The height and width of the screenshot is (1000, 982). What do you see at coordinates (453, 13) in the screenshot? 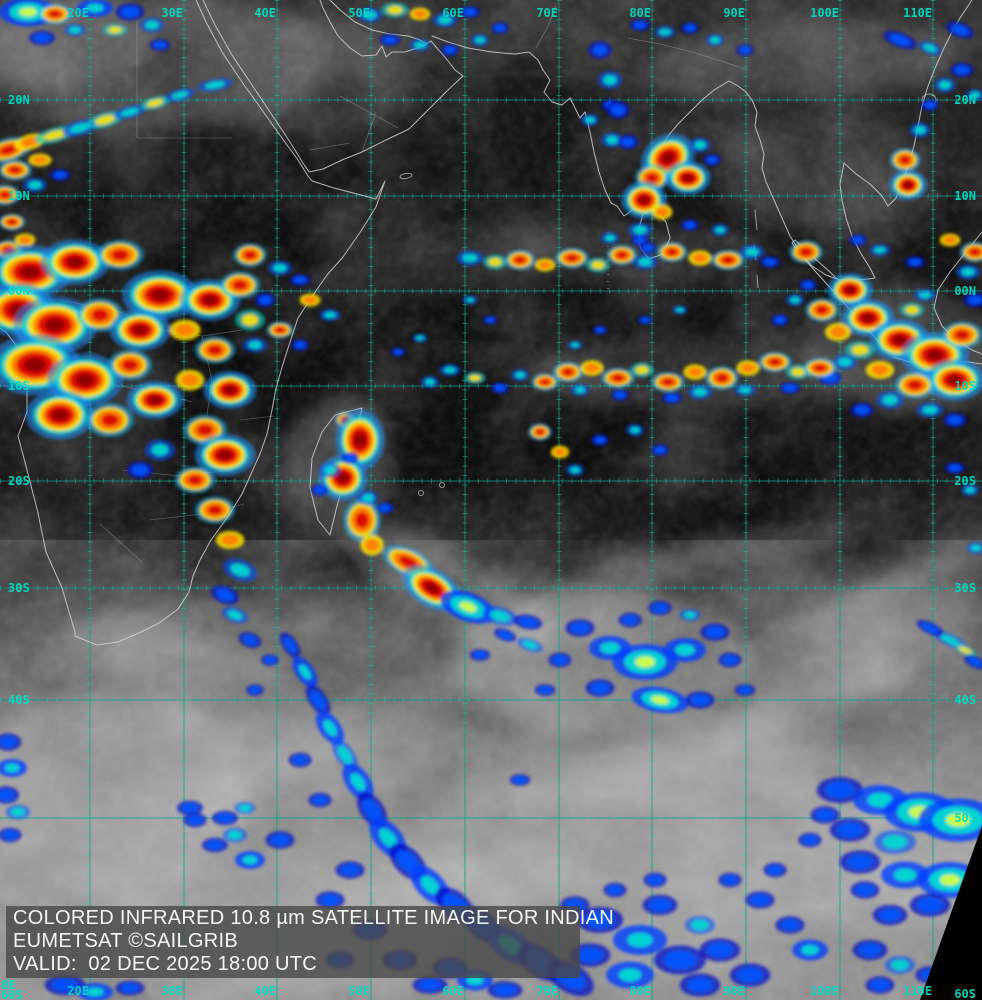
I see `grid-label-60E-top: 60E` at bounding box center [453, 13].